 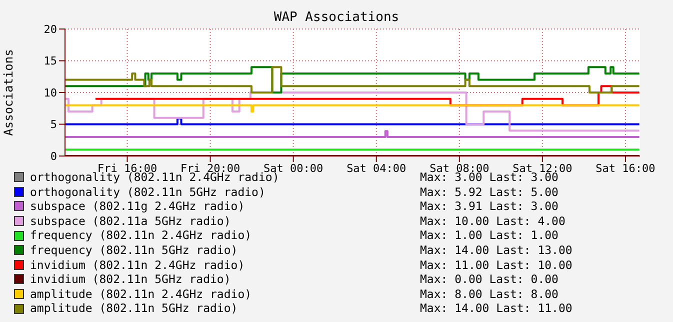 What do you see at coordinates (489, 206) in the screenshot?
I see `text: Max: 3.91 Last: 3.00` at bounding box center [489, 206].